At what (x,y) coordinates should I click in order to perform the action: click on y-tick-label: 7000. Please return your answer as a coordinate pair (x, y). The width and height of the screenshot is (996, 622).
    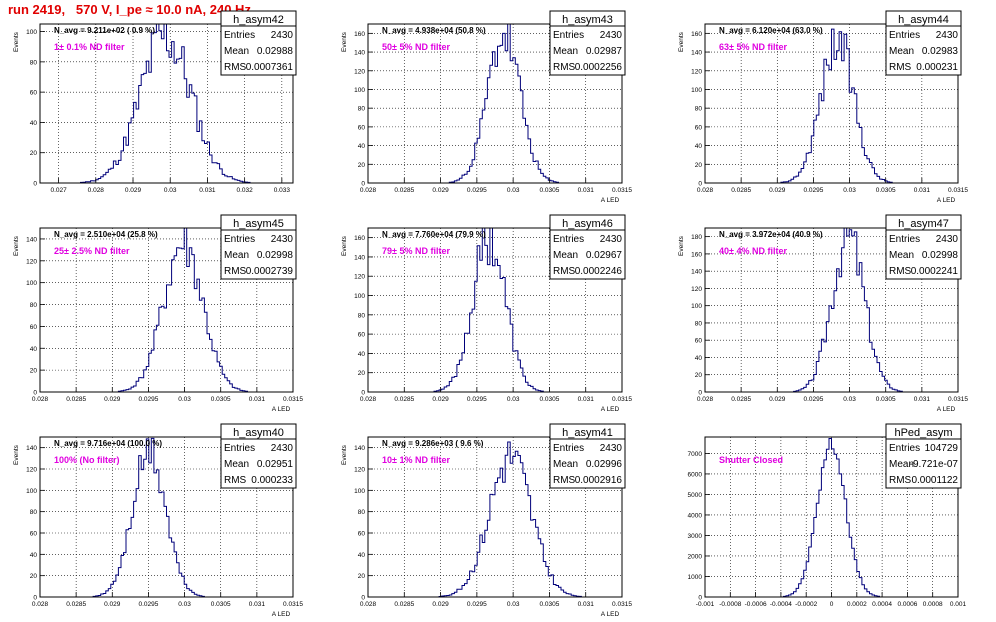
    Looking at the image, I should click on (695, 454).